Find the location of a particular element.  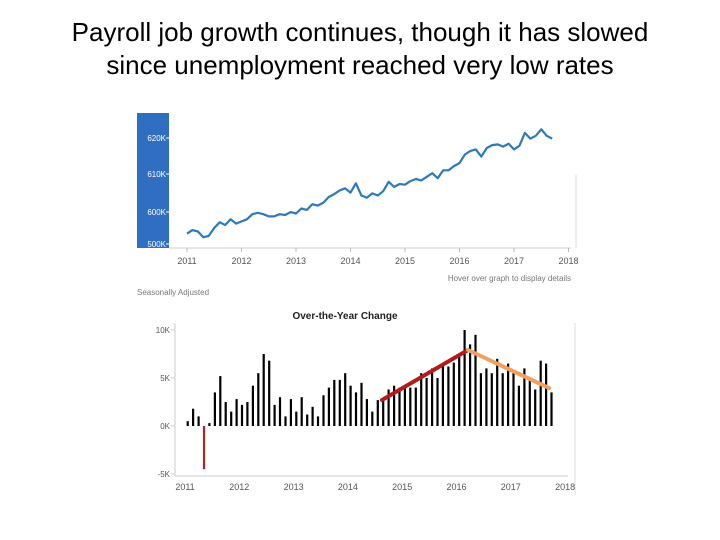

change-chart-title: Over-the-Year Change is located at coordinates (344, 316).